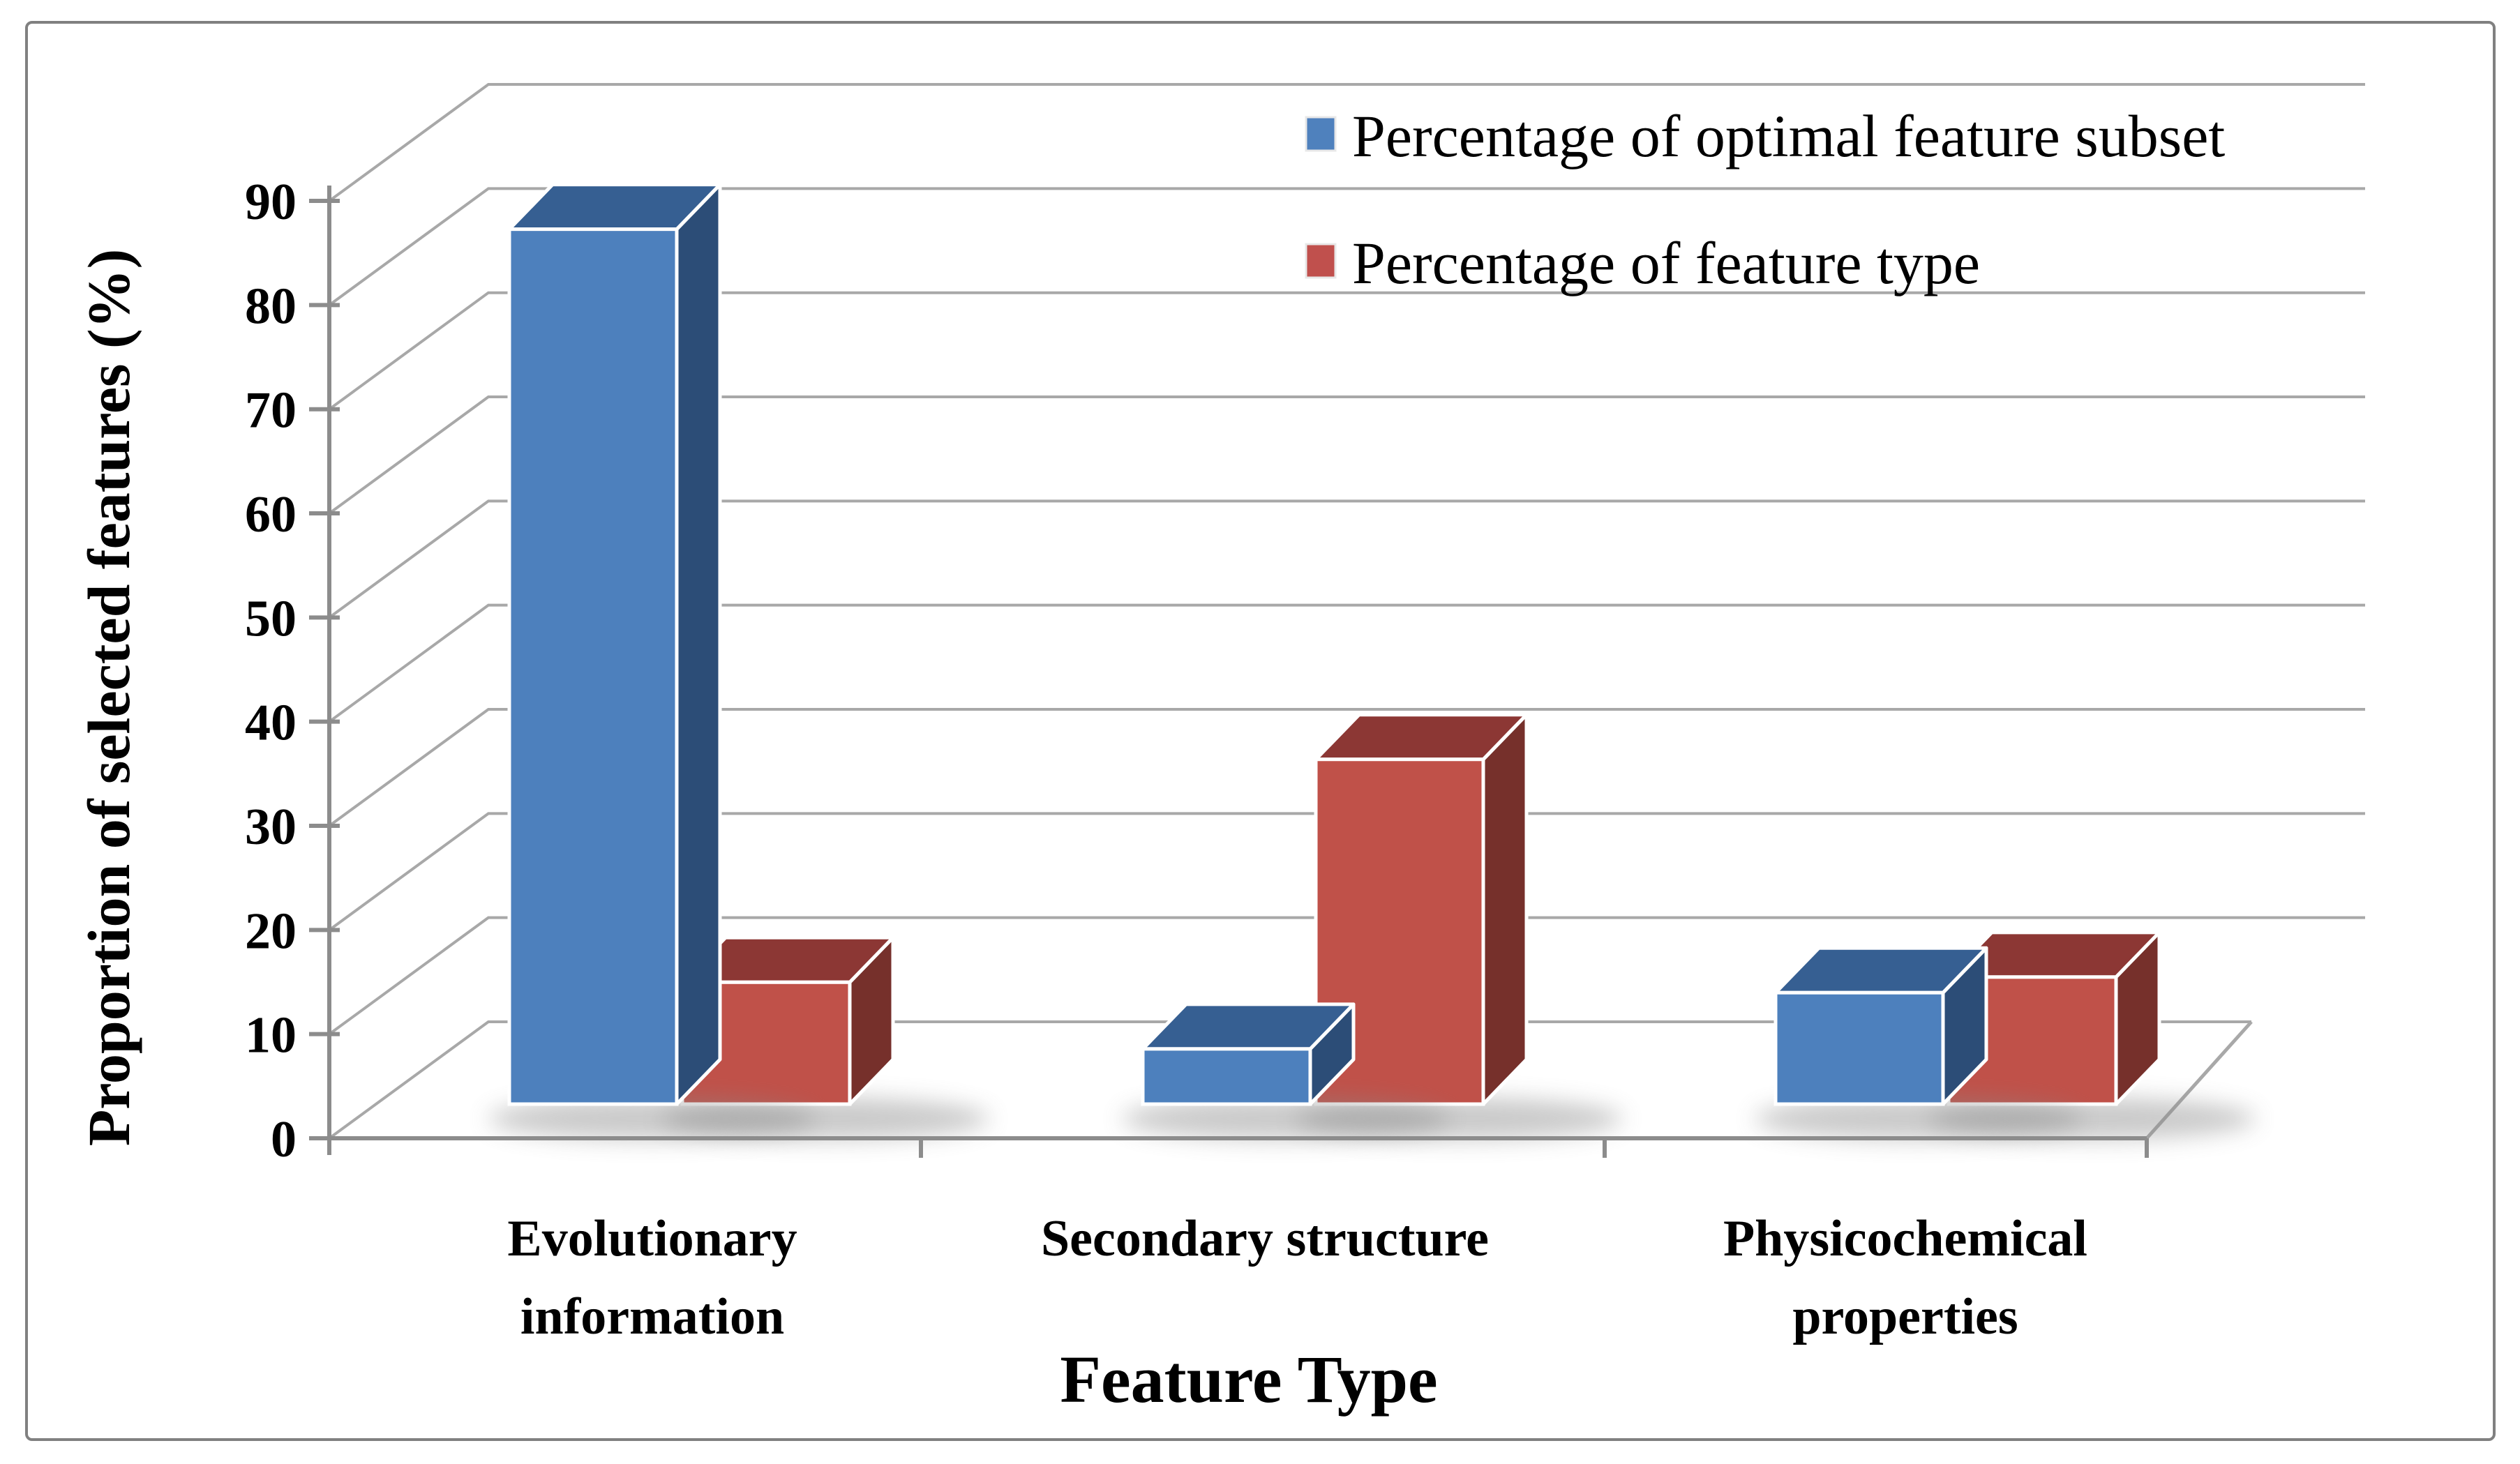 The width and height of the screenshot is (2520, 1464). Describe the element at coordinates (1226, 1076) in the screenshot. I see `bar-optimal-subset-1-front` at that location.